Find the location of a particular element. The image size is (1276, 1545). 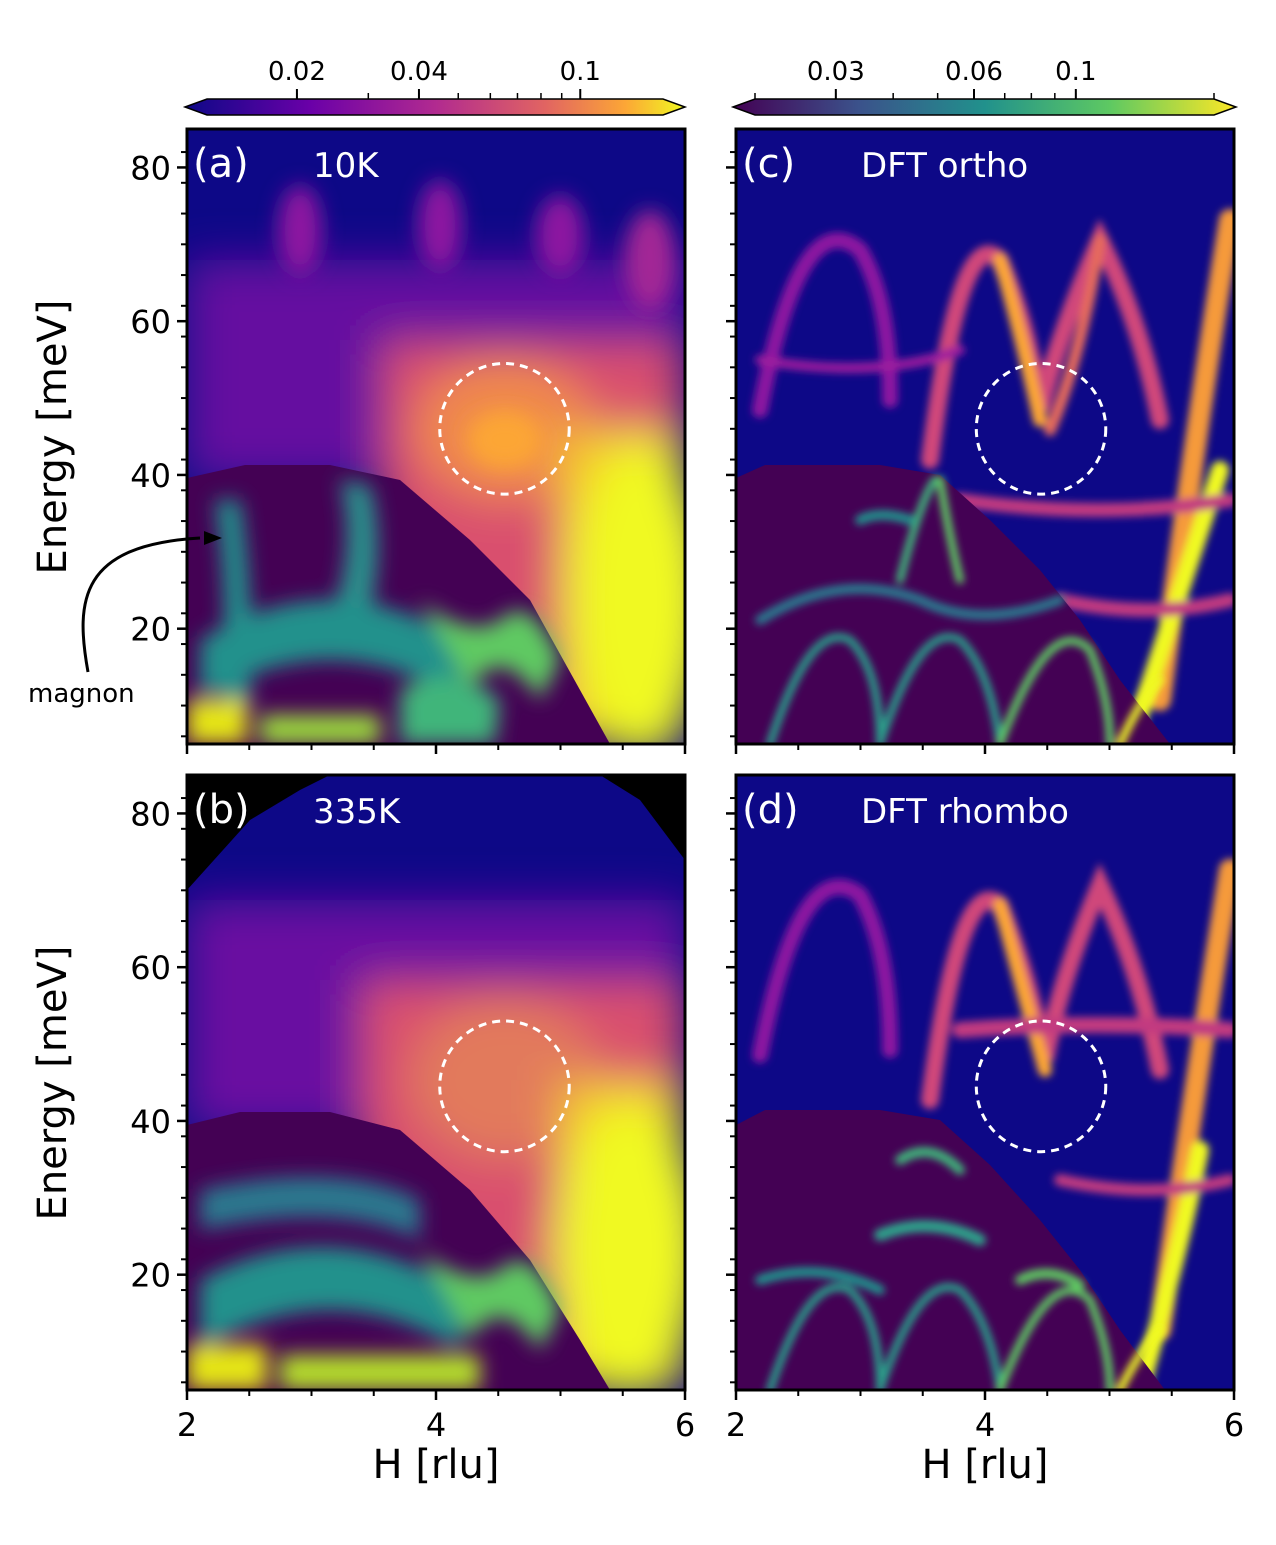

x-axis-label-left: H [rlu] is located at coordinates (436, 1465).